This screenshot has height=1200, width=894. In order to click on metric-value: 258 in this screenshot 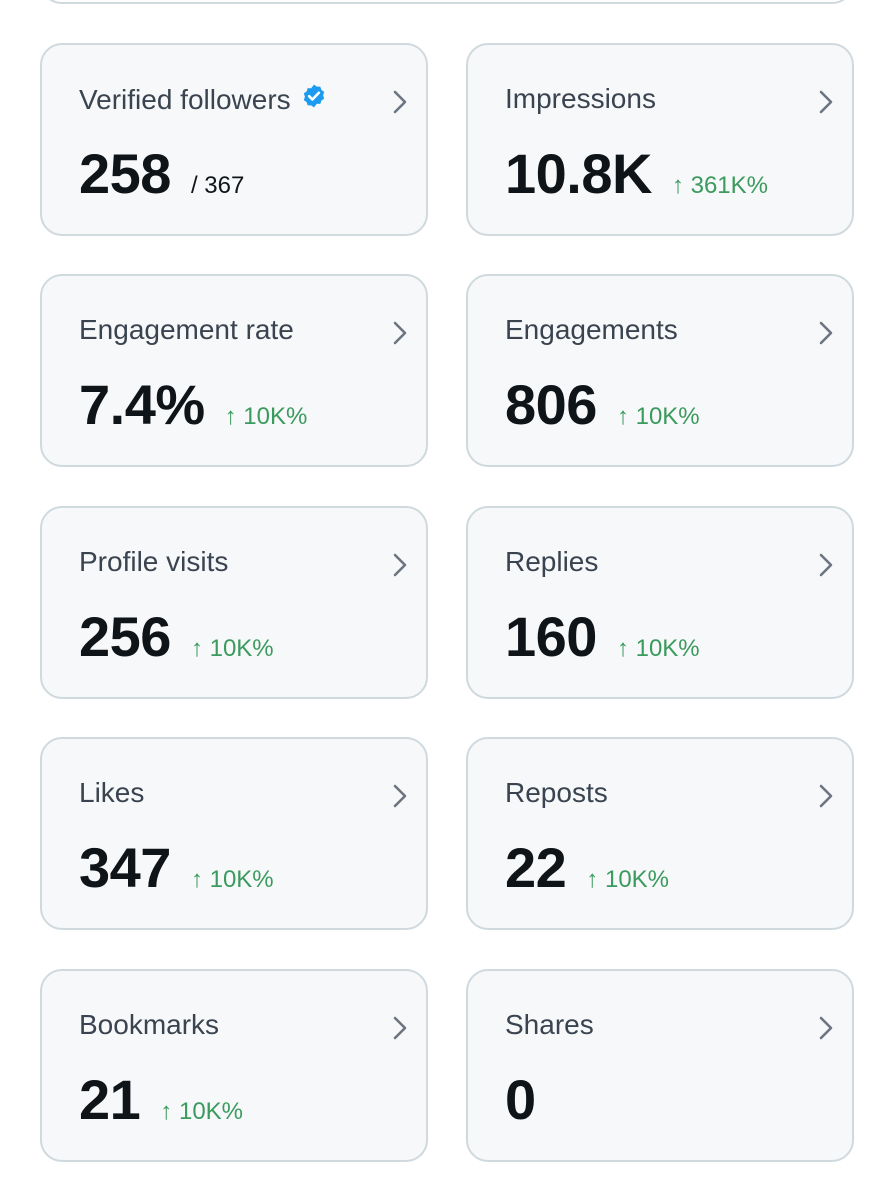, I will do `click(125, 173)`.